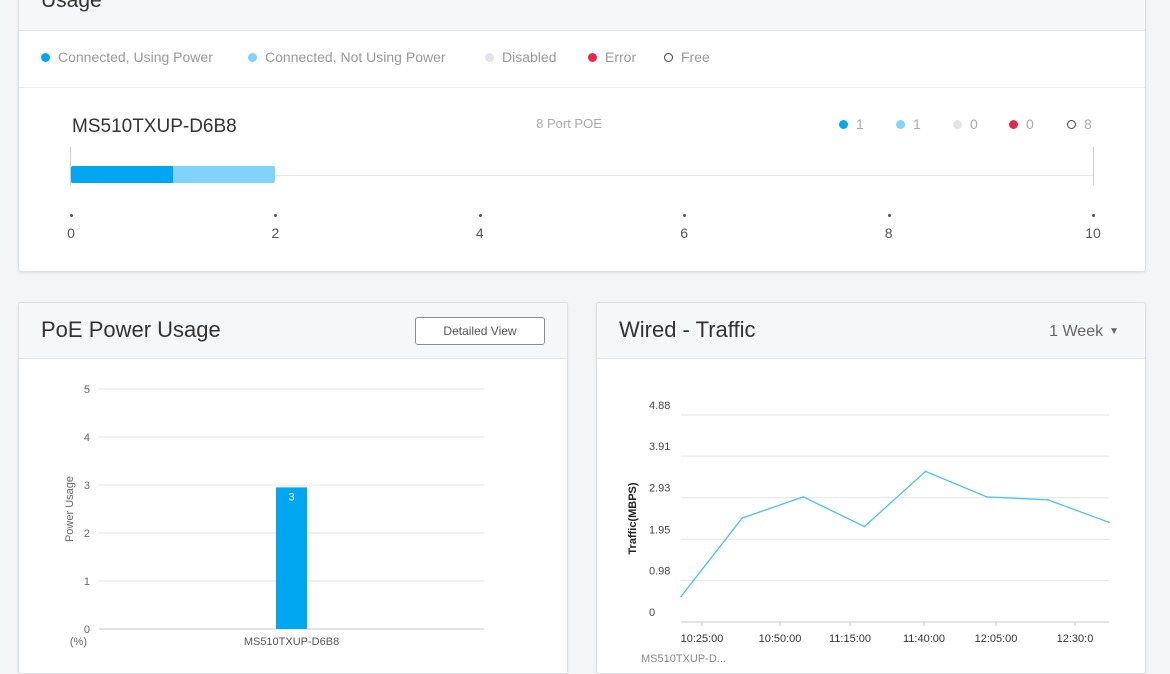 This screenshot has height=674, width=1170. Describe the element at coordinates (659, 447) in the screenshot. I see `y-tick-label: 3.91` at that location.